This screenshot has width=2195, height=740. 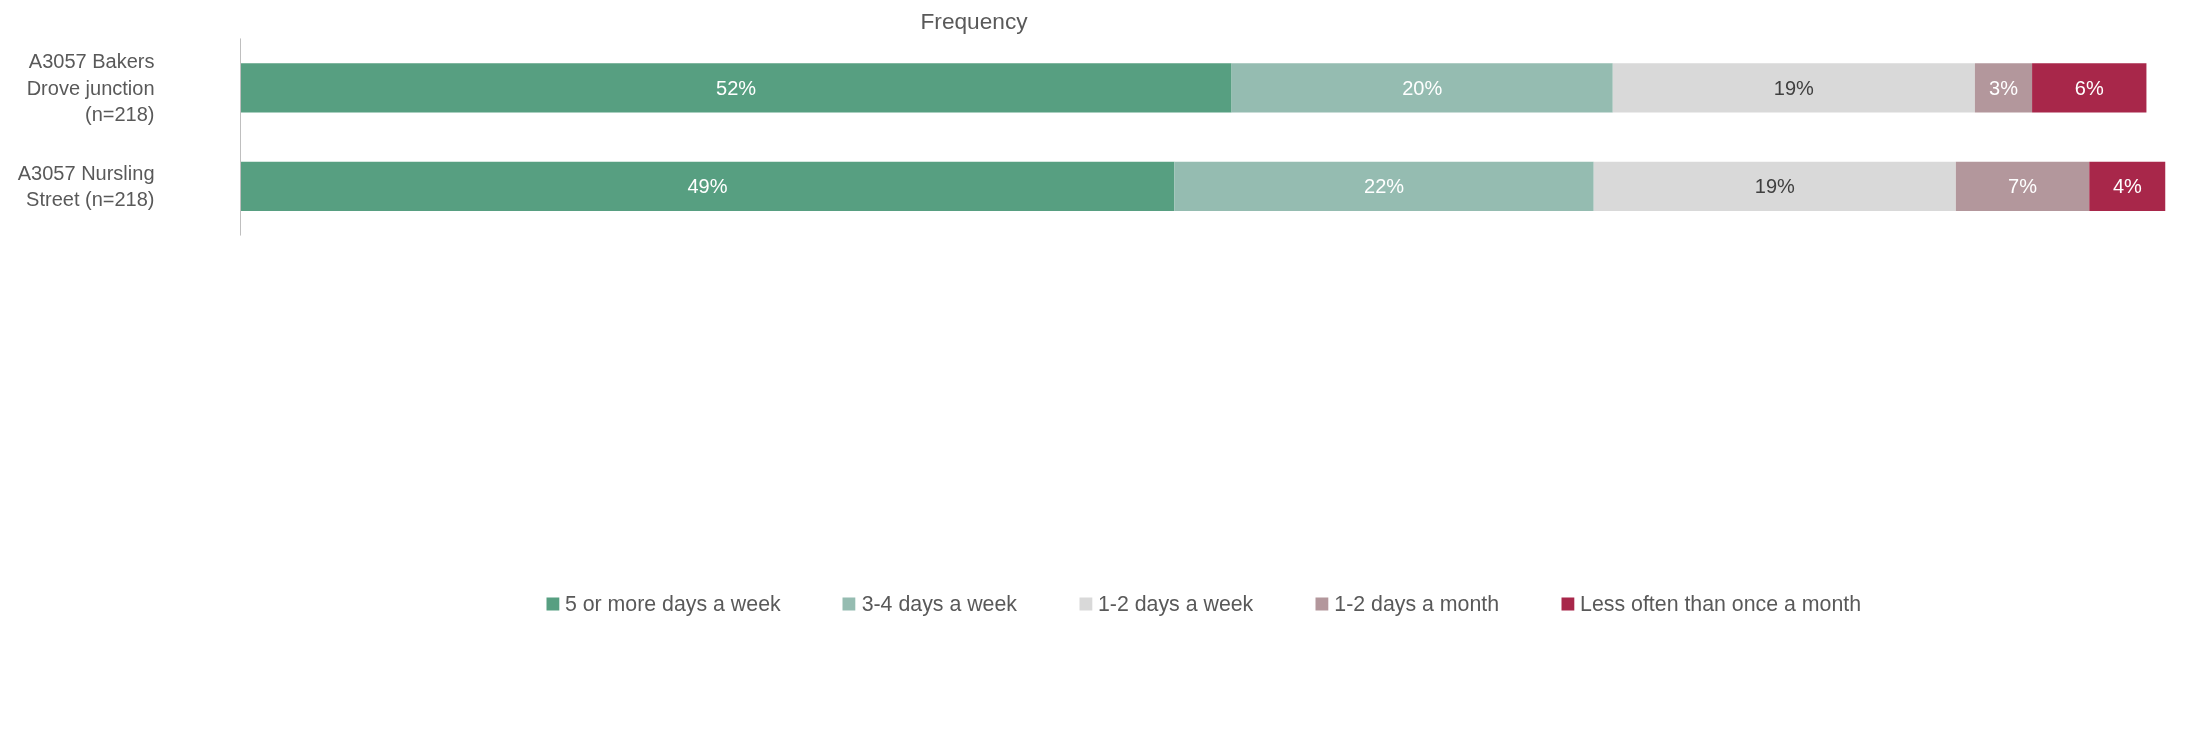 I want to click on legend-label: 1-2 days a week, so click(x=1175, y=604).